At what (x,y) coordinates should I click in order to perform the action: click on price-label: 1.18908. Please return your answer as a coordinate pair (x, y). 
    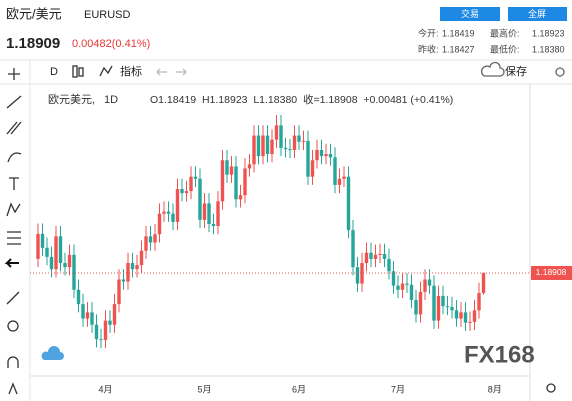
    Looking at the image, I should click on (551, 272).